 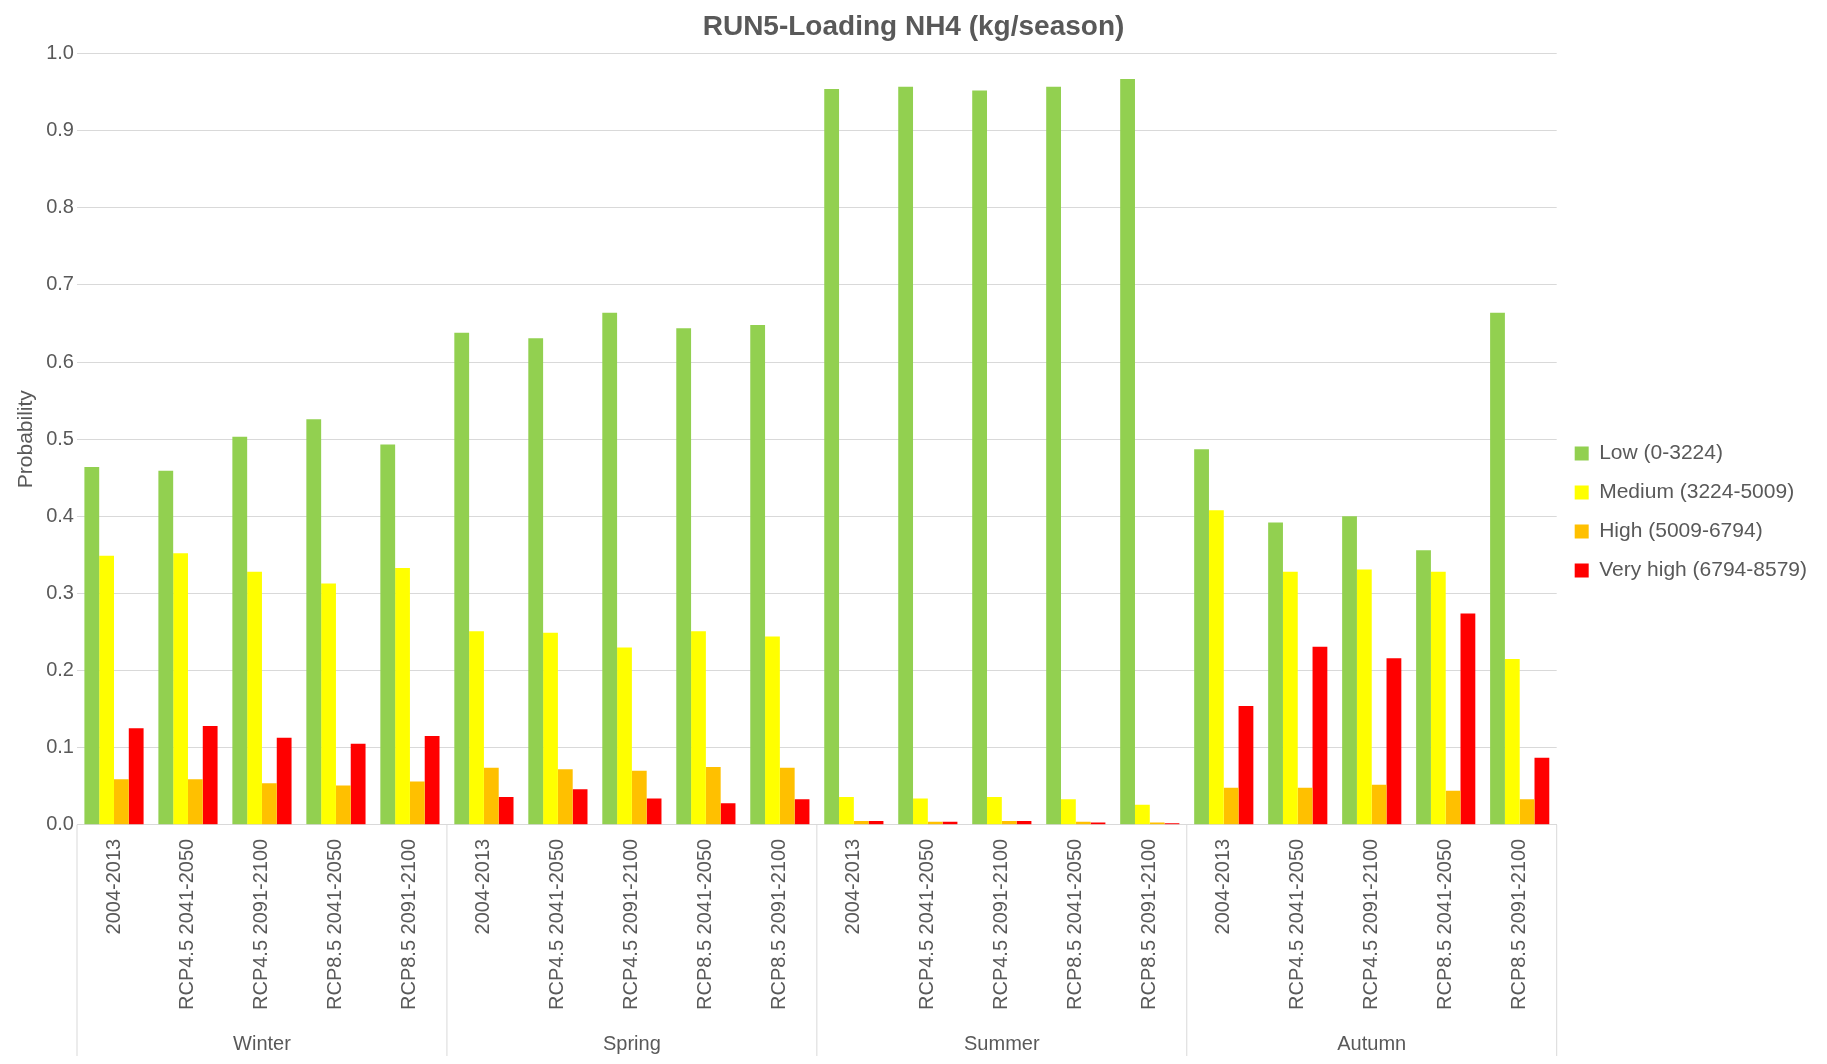 I want to click on y-tick-label: 0.5, so click(x=60, y=437).